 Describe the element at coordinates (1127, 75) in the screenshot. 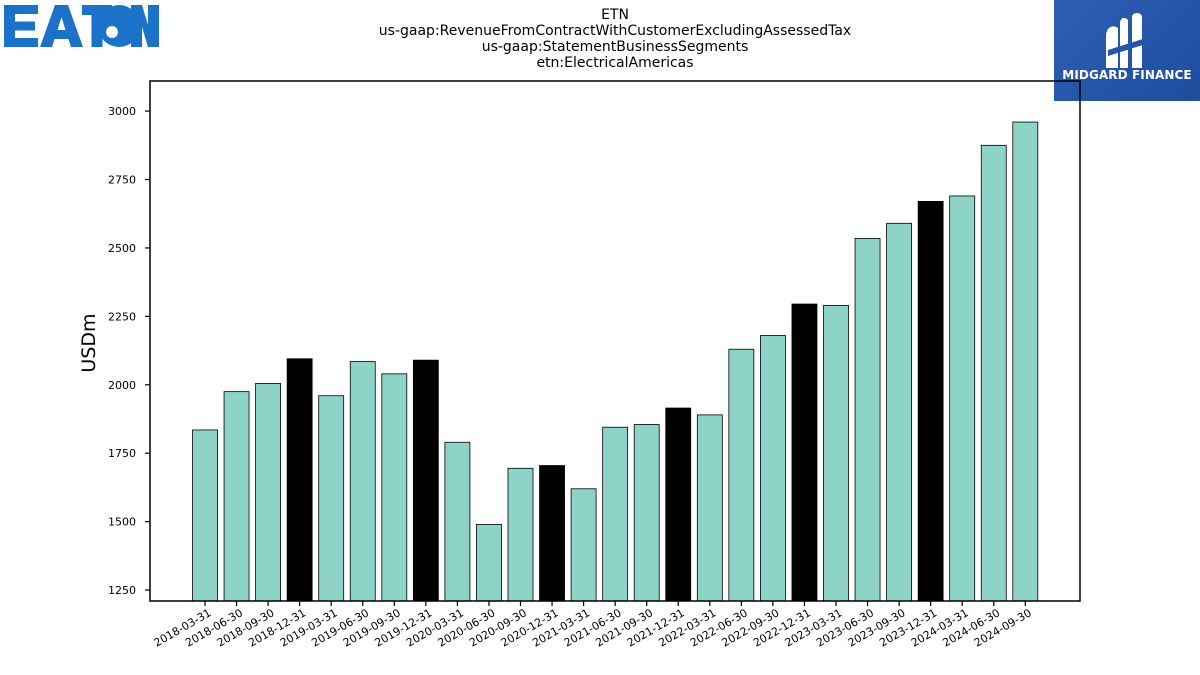

I see `watermark-text: MIDGARD FINANCE` at that location.